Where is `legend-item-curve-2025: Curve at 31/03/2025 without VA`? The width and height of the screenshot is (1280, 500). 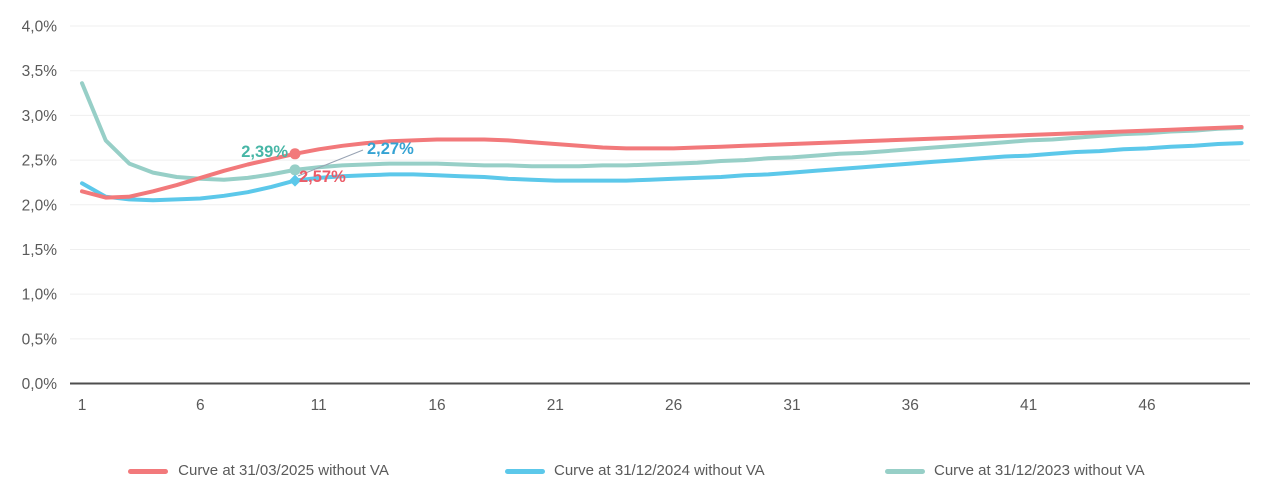 legend-item-curve-2025: Curve at 31/03/2025 without VA is located at coordinates (259, 471).